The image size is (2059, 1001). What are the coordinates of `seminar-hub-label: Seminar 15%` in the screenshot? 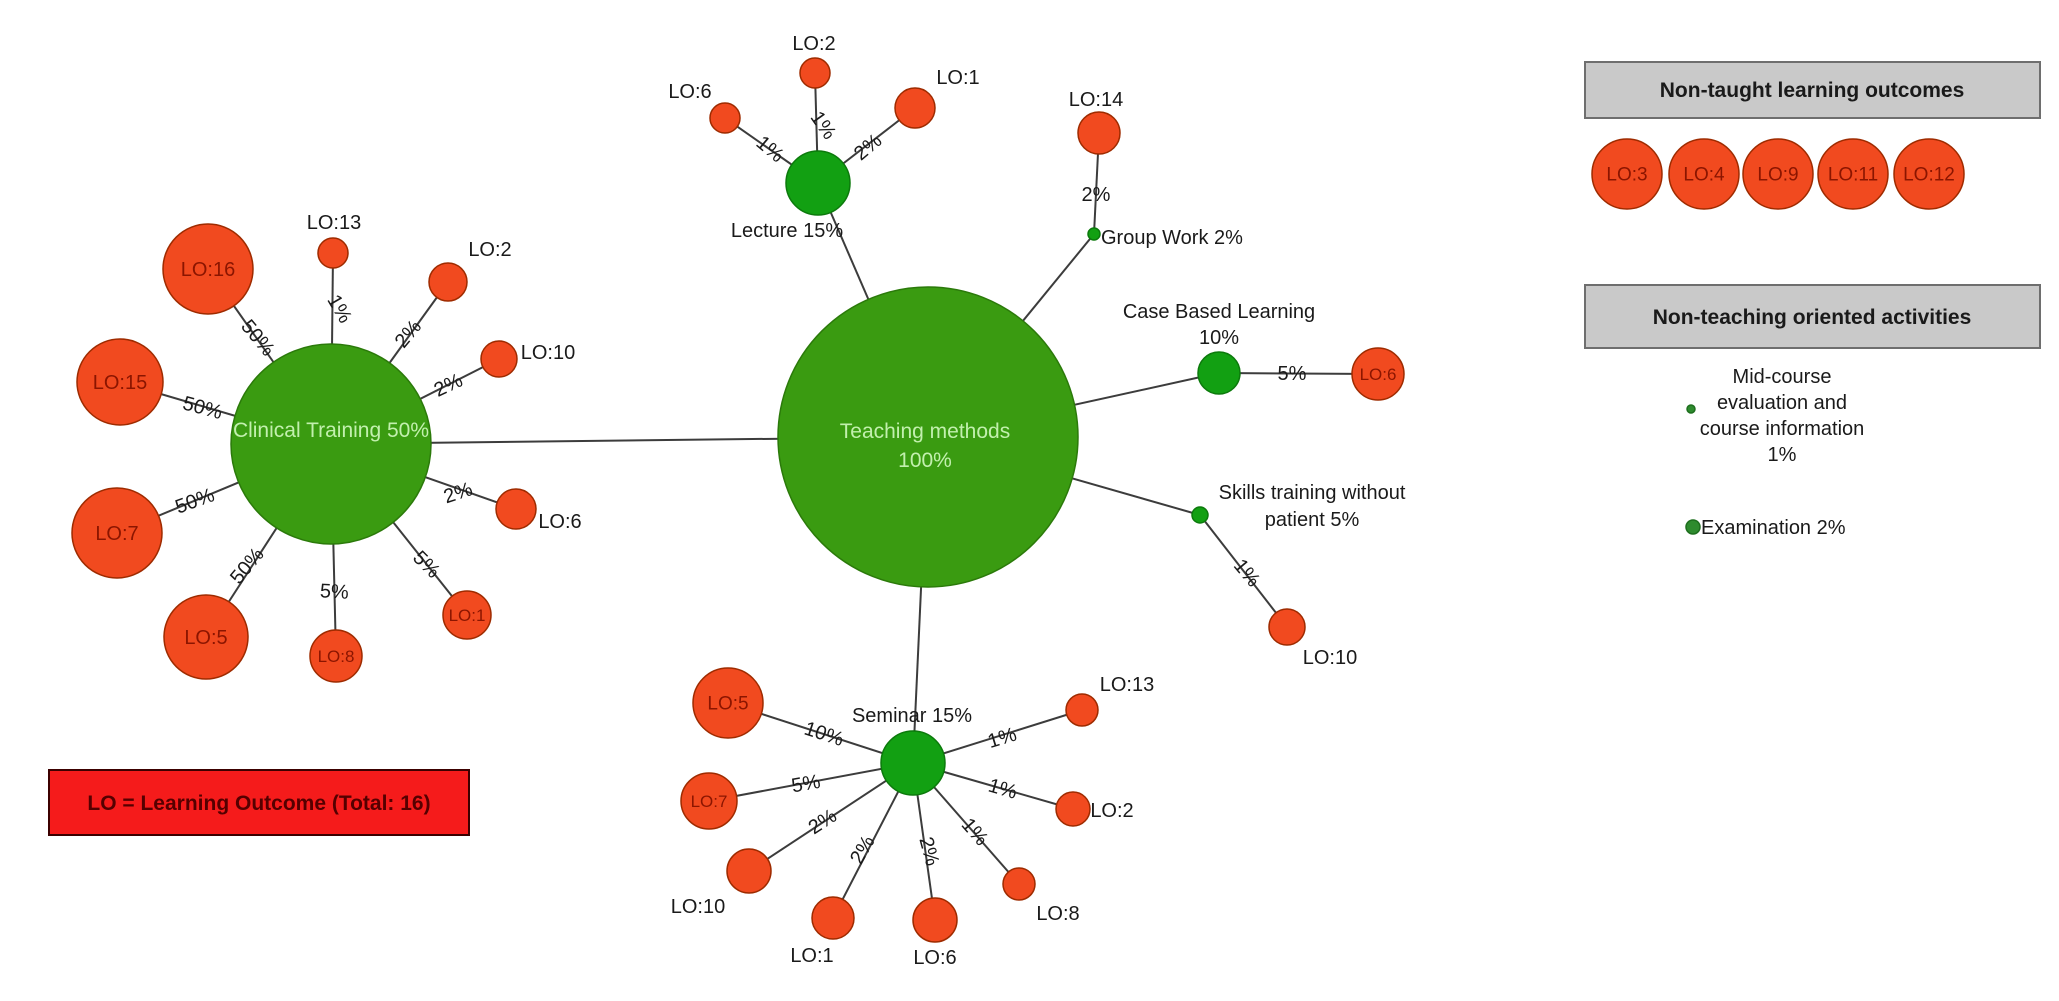 It's located at (912, 716).